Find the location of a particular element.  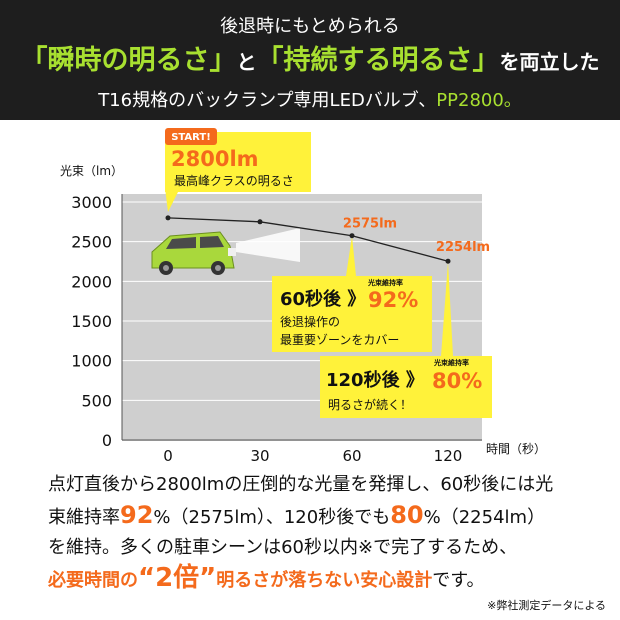

desc-highlight2: 明るさが落ちない安心設計 is located at coordinates (324, 580).